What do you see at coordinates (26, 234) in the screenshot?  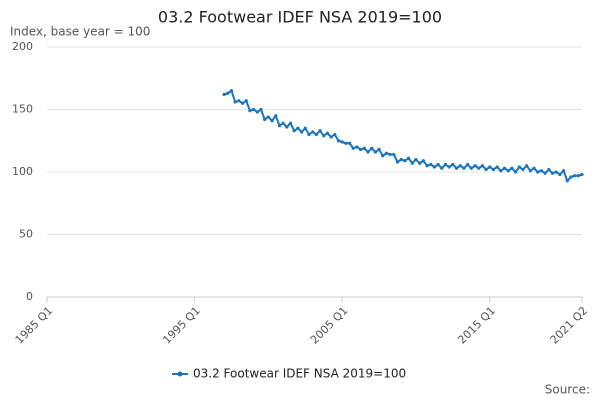 I see `y-tick-label: 50` at bounding box center [26, 234].